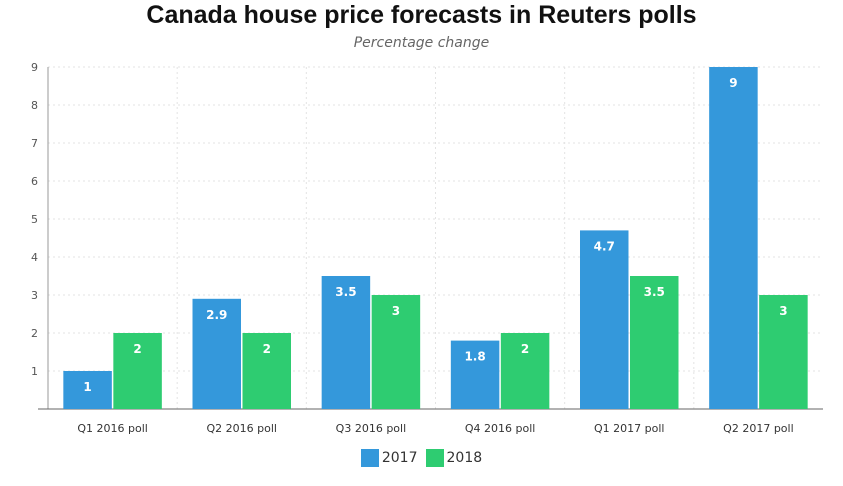 This screenshot has height=486, width=843. What do you see at coordinates (758, 428) in the screenshot?
I see `x-tick-label: Q2 2017 poll` at bounding box center [758, 428].